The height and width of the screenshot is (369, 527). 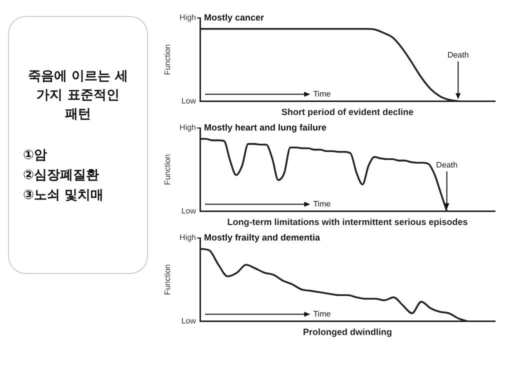 I want to click on text: ①암, so click(x=35, y=156).